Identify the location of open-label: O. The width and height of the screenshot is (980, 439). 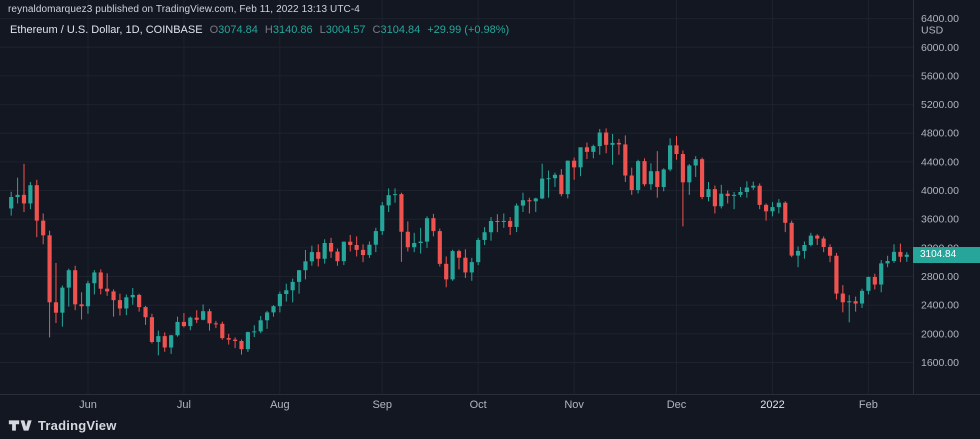
(214, 30).